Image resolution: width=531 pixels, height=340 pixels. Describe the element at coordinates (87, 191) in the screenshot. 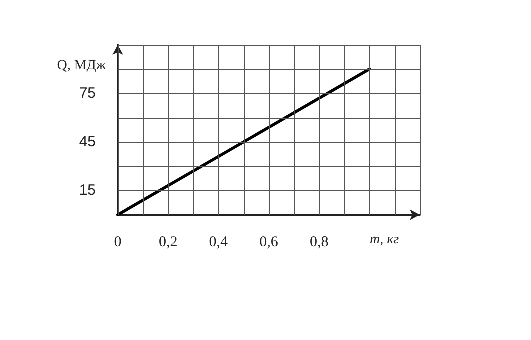

I see `y-tick-label: 15` at that location.